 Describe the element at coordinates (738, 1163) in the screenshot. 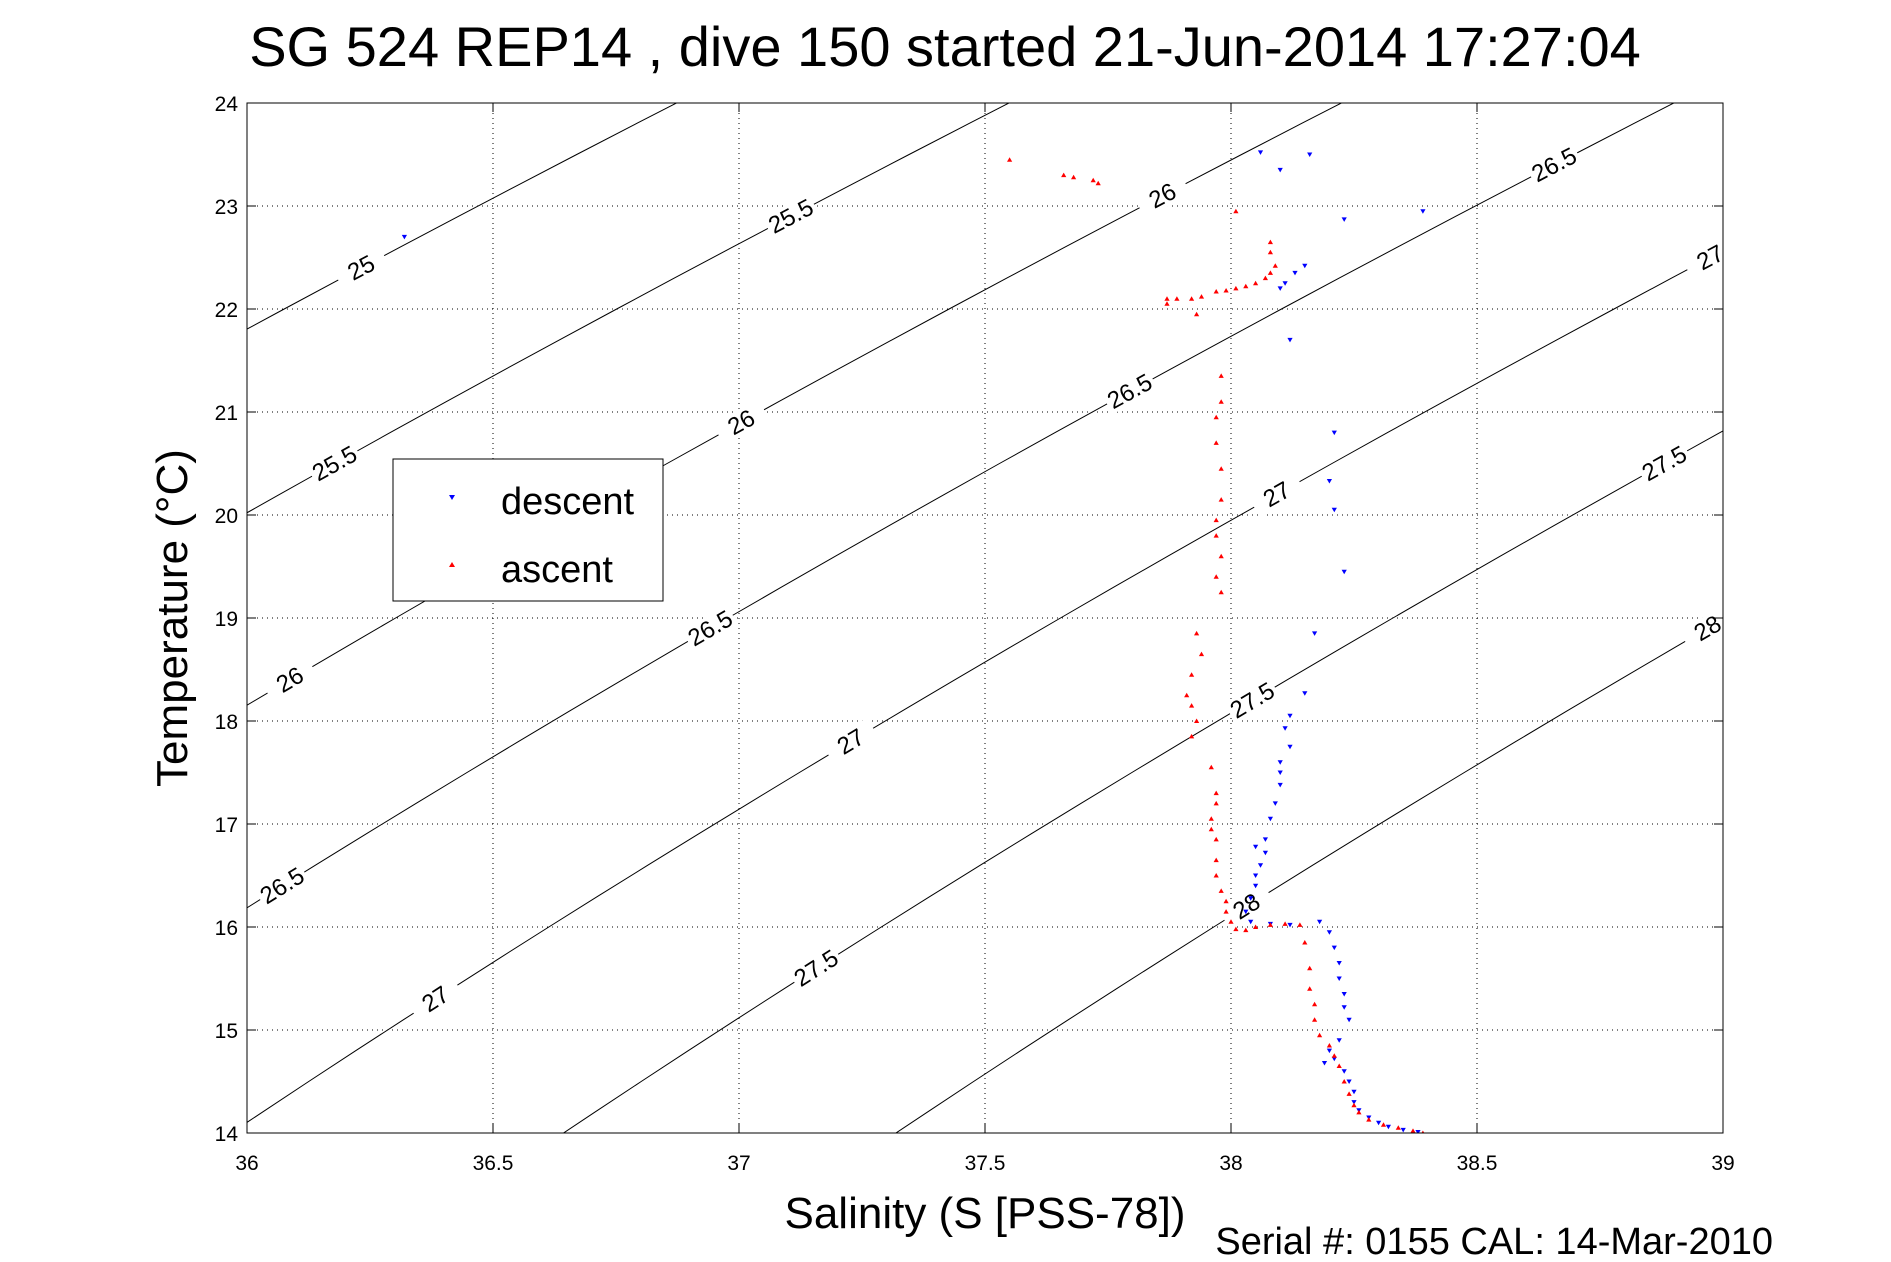

I see `x-tick-label: 37` at that location.